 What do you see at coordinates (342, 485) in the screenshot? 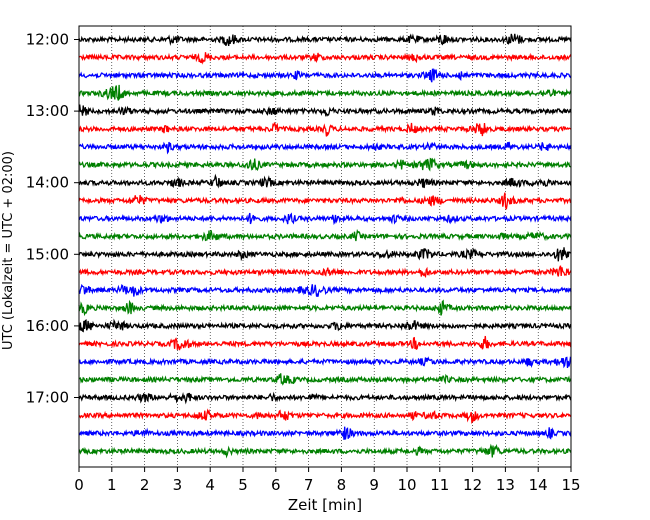
I see `x-tick-label: 8` at bounding box center [342, 485].